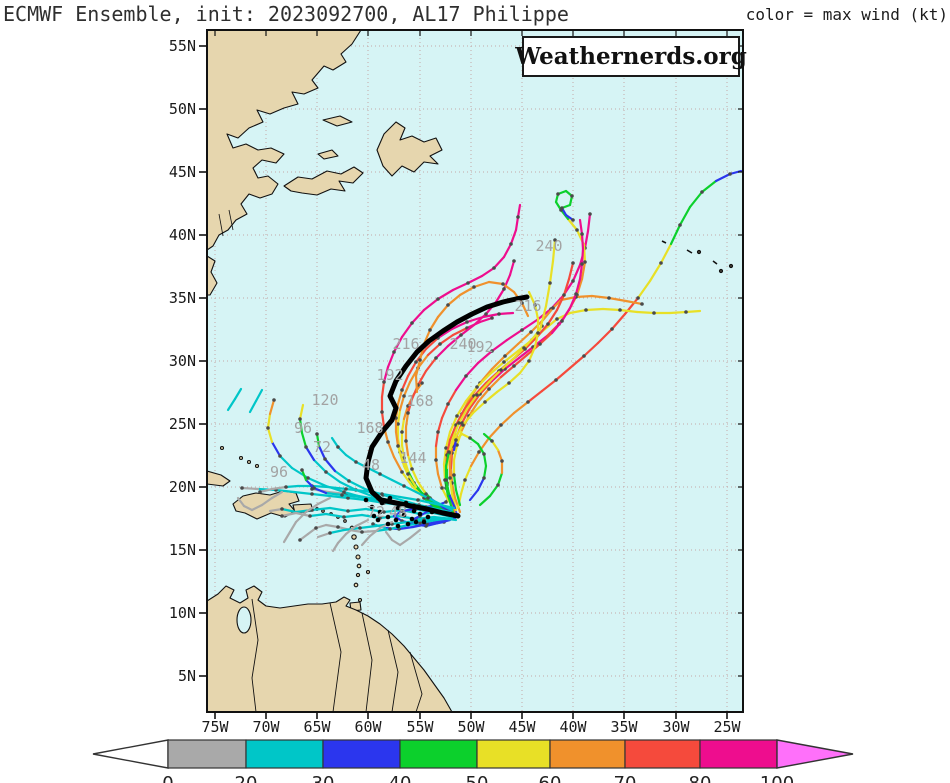  I want to click on colorbar-segment, so click(662, 754).